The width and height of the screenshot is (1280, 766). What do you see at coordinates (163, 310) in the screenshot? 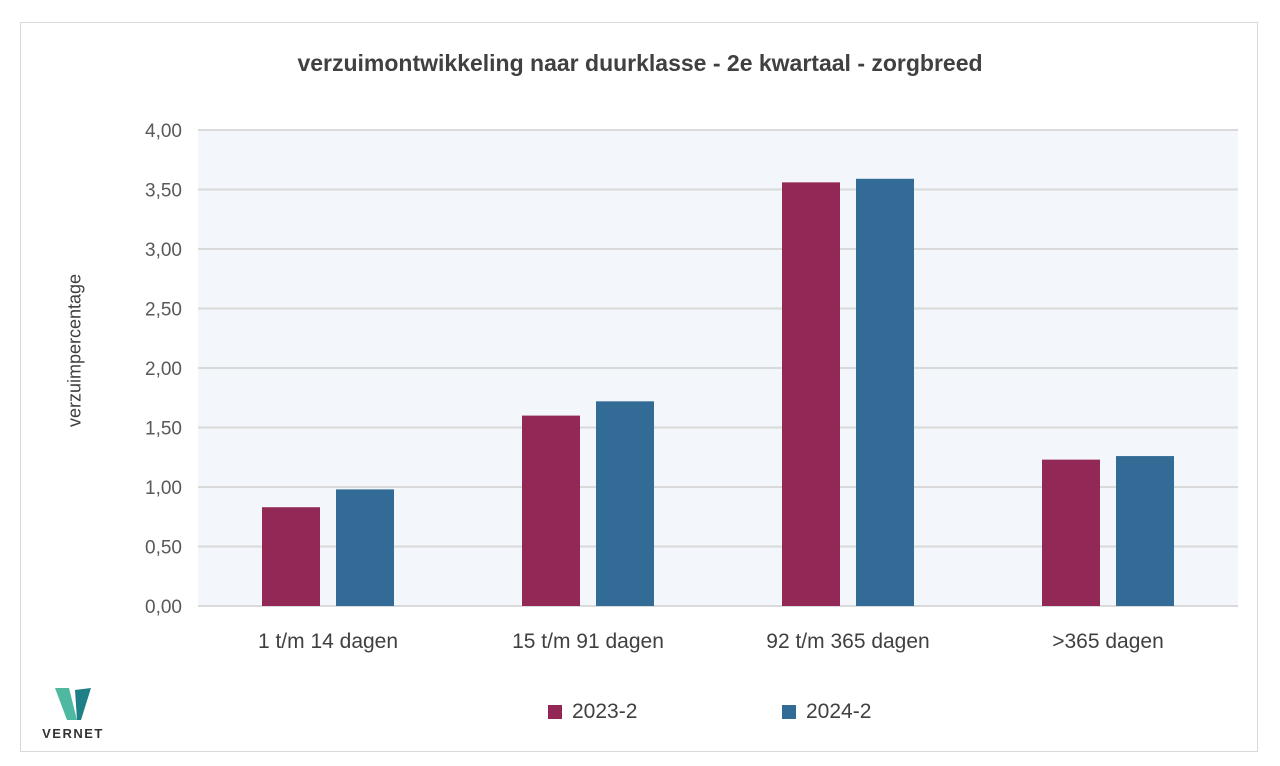
I see `y-tick-label: 2,50` at bounding box center [163, 310].